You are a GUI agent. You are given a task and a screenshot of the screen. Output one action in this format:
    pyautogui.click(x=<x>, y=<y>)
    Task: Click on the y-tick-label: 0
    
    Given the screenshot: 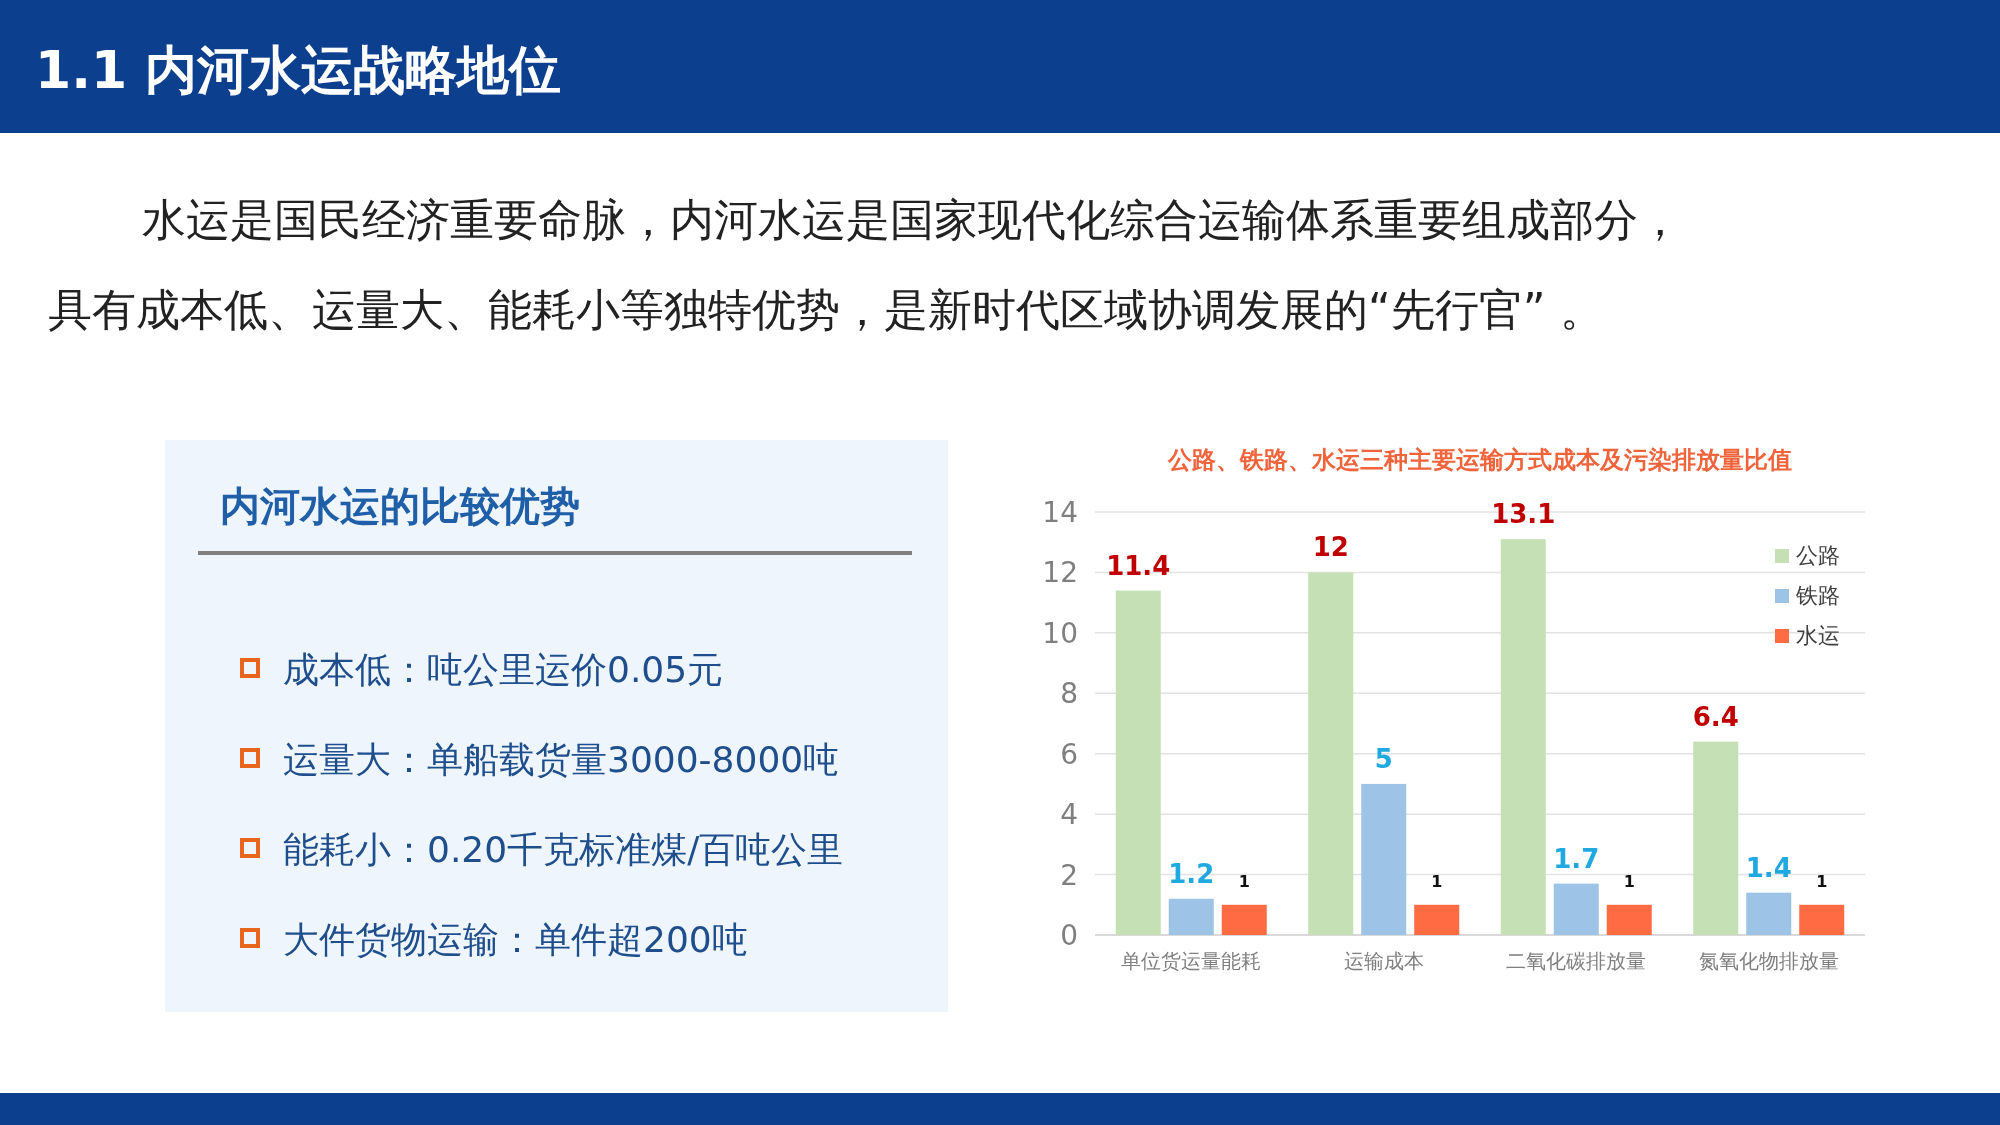 What is the action you would take?
    pyautogui.click(x=1069, y=935)
    